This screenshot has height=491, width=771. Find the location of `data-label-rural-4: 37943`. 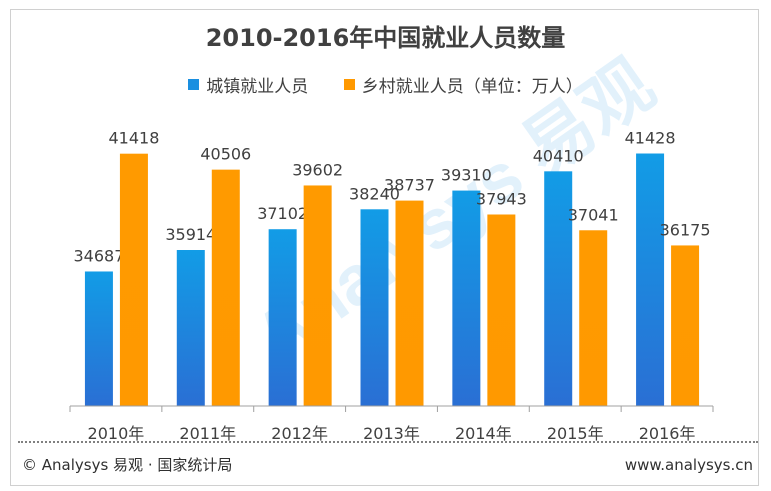

data-label-rural-4: 37943 is located at coordinates (501, 198).